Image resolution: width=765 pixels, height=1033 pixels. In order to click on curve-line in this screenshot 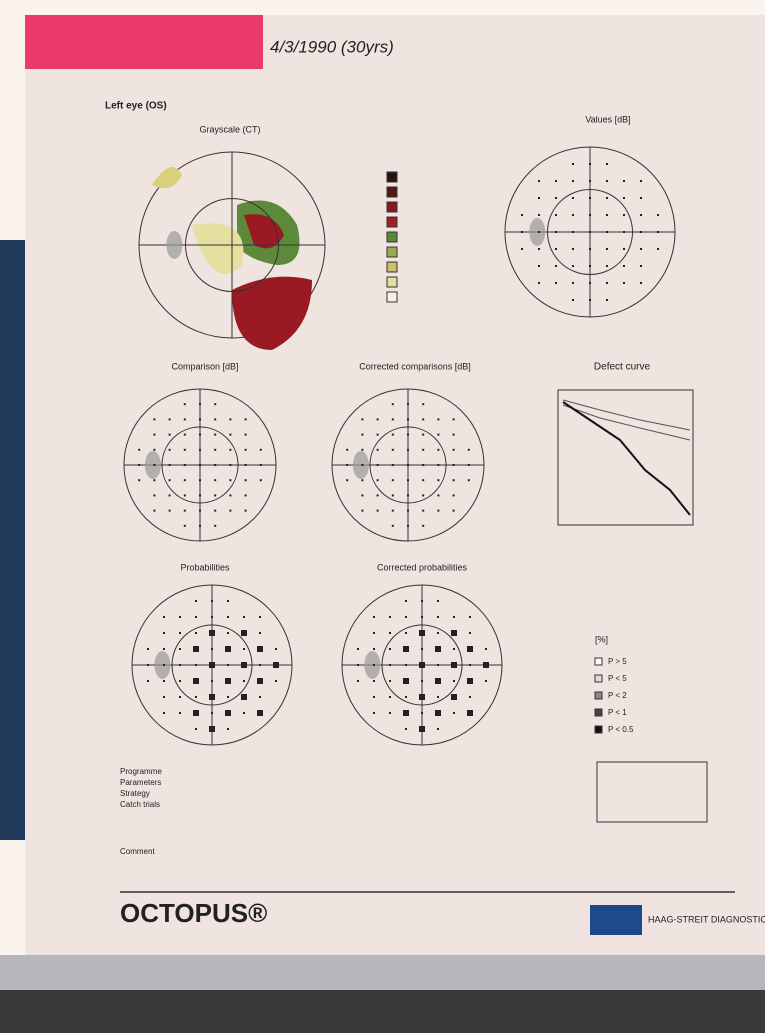, I will do `click(626, 458)`.